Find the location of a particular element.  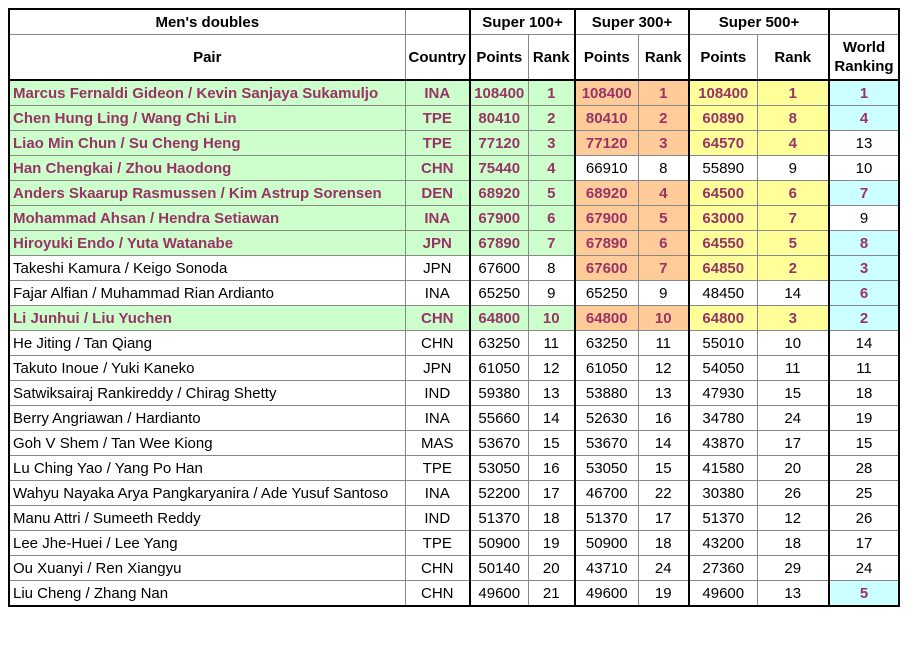

points-cell: 50140 is located at coordinates (499, 568).